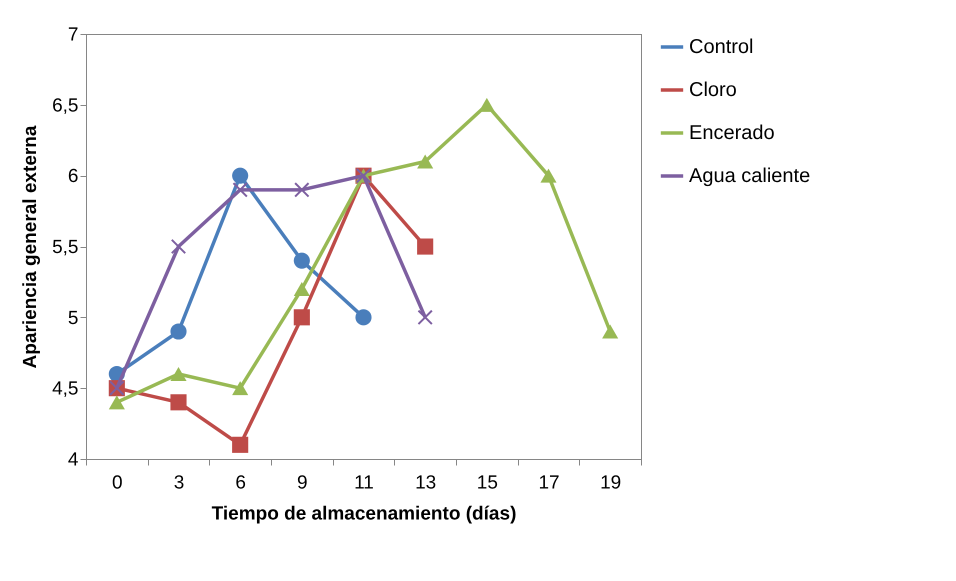 The width and height of the screenshot is (956, 581). Describe the element at coordinates (732, 133) in the screenshot. I see `legend-label: Encerado` at that location.